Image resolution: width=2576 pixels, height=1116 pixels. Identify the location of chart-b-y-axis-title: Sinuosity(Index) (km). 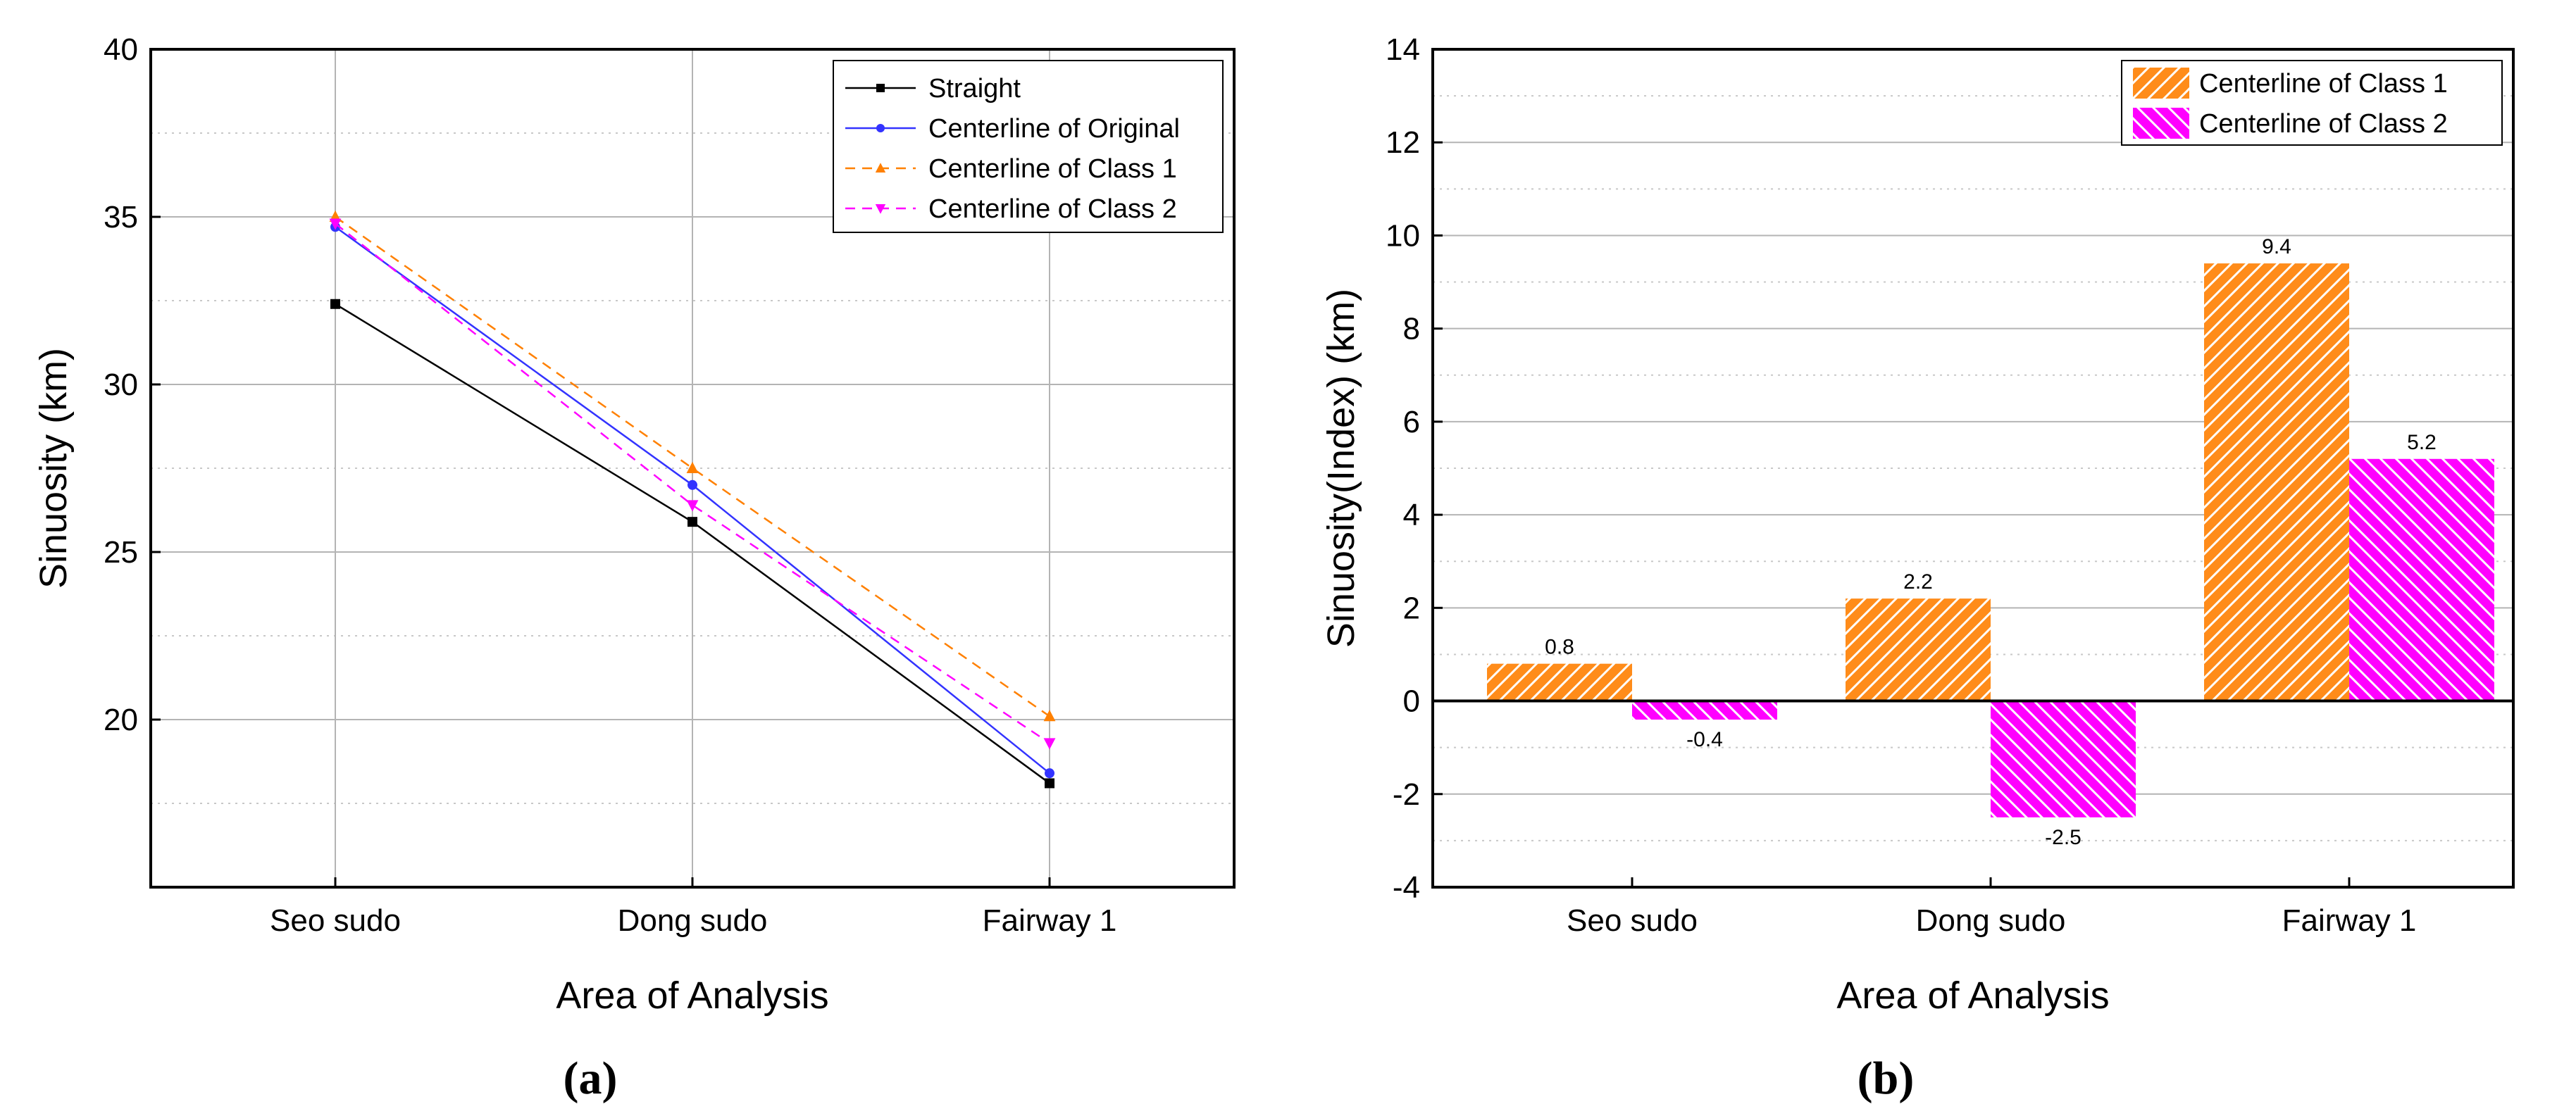
(1341, 468).